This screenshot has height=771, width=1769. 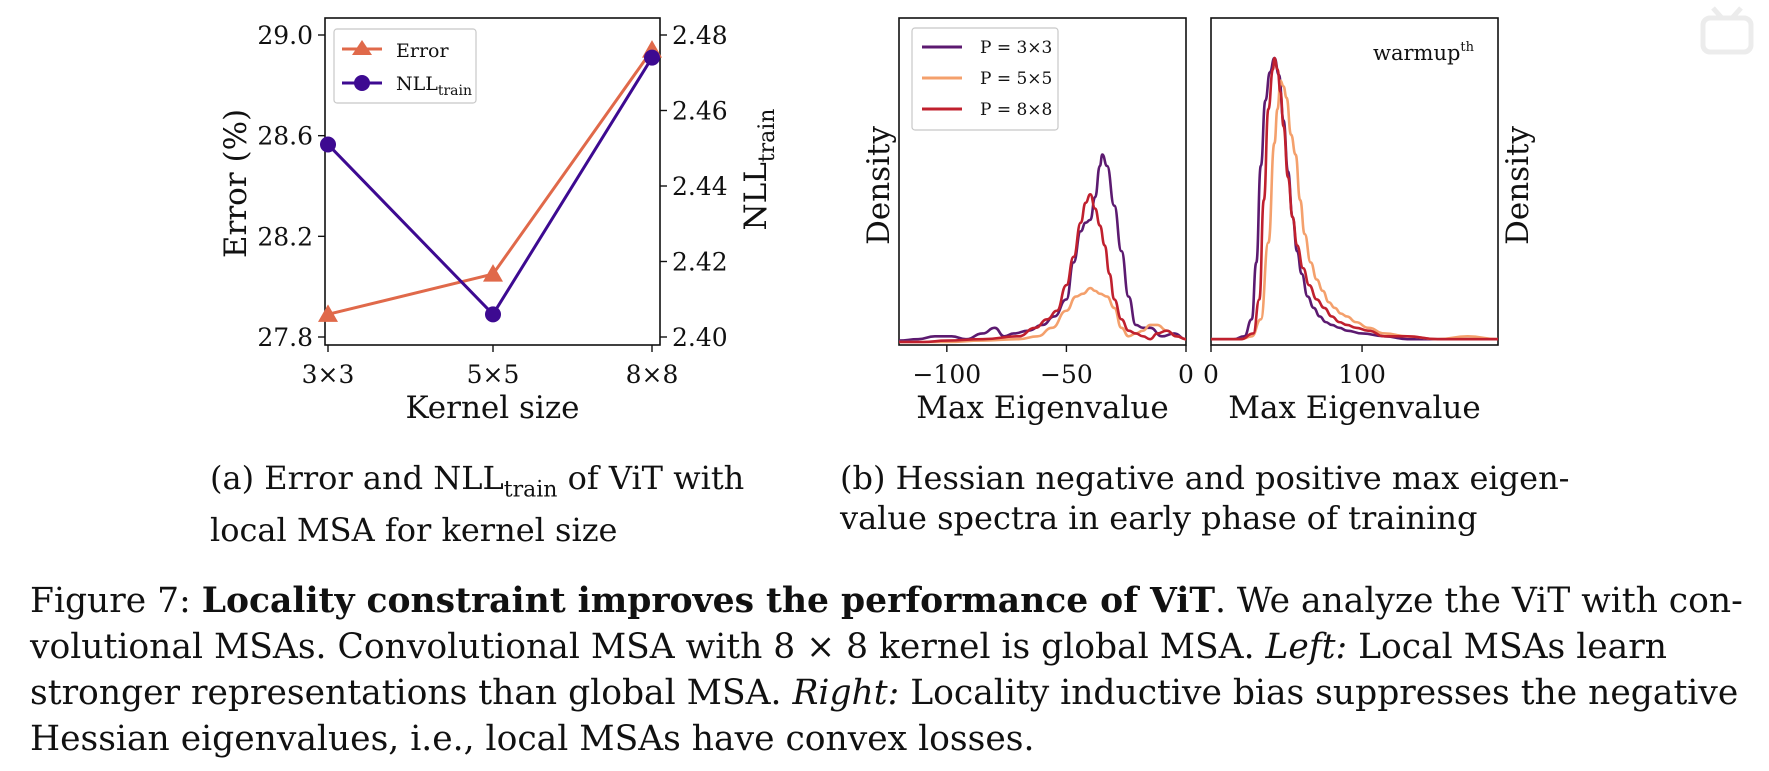 What do you see at coordinates (1424, 52) in the screenshot?
I see `annotation-warmup: warmupth` at bounding box center [1424, 52].